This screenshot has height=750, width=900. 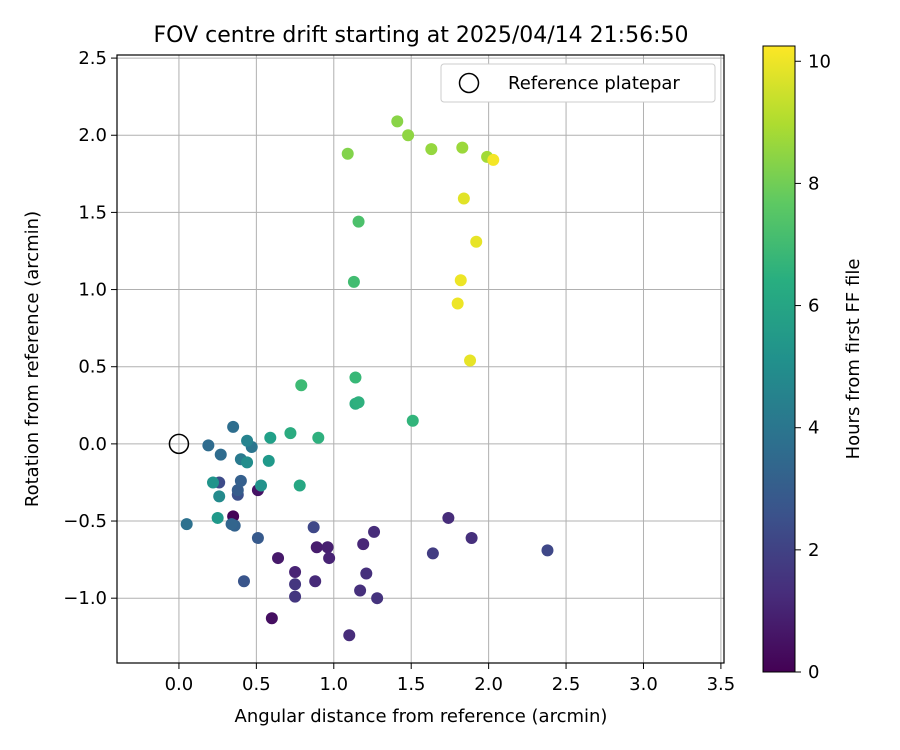 I want to click on colorbar-tick-label: 2, so click(x=813, y=550).